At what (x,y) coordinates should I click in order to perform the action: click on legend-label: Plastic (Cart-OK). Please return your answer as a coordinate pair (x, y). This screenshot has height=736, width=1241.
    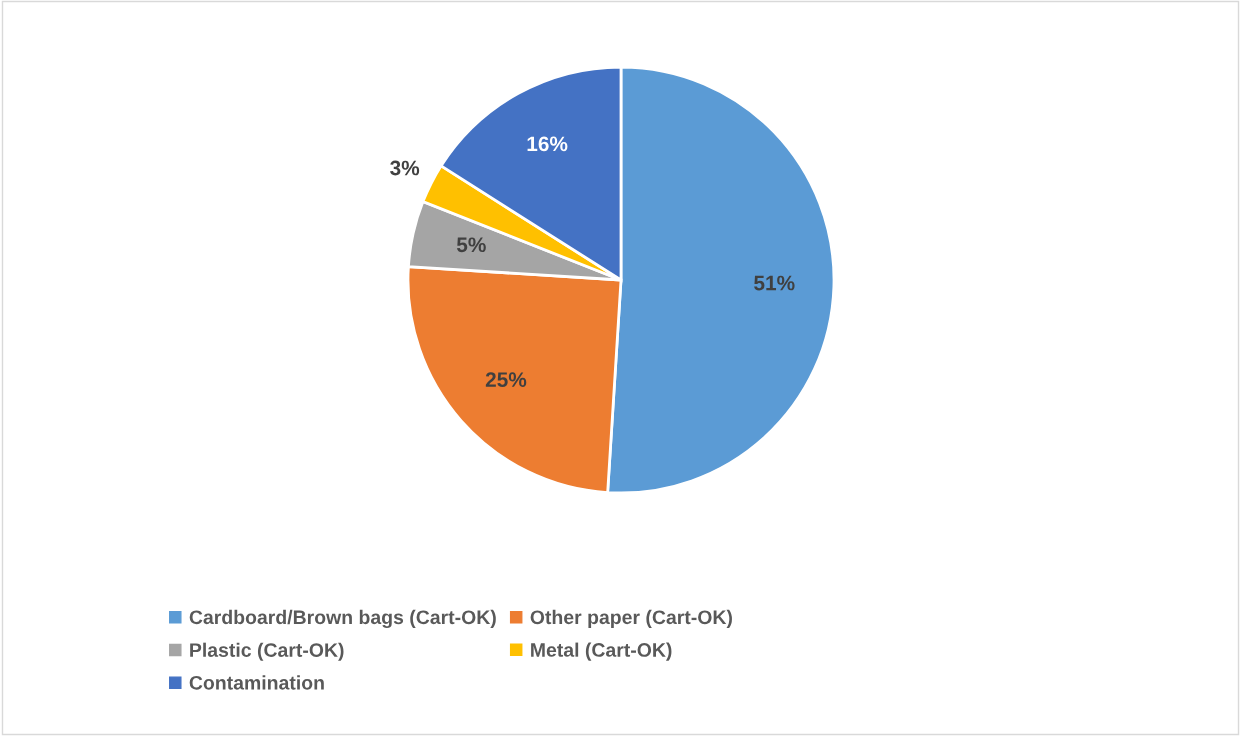
    Looking at the image, I should click on (267, 651).